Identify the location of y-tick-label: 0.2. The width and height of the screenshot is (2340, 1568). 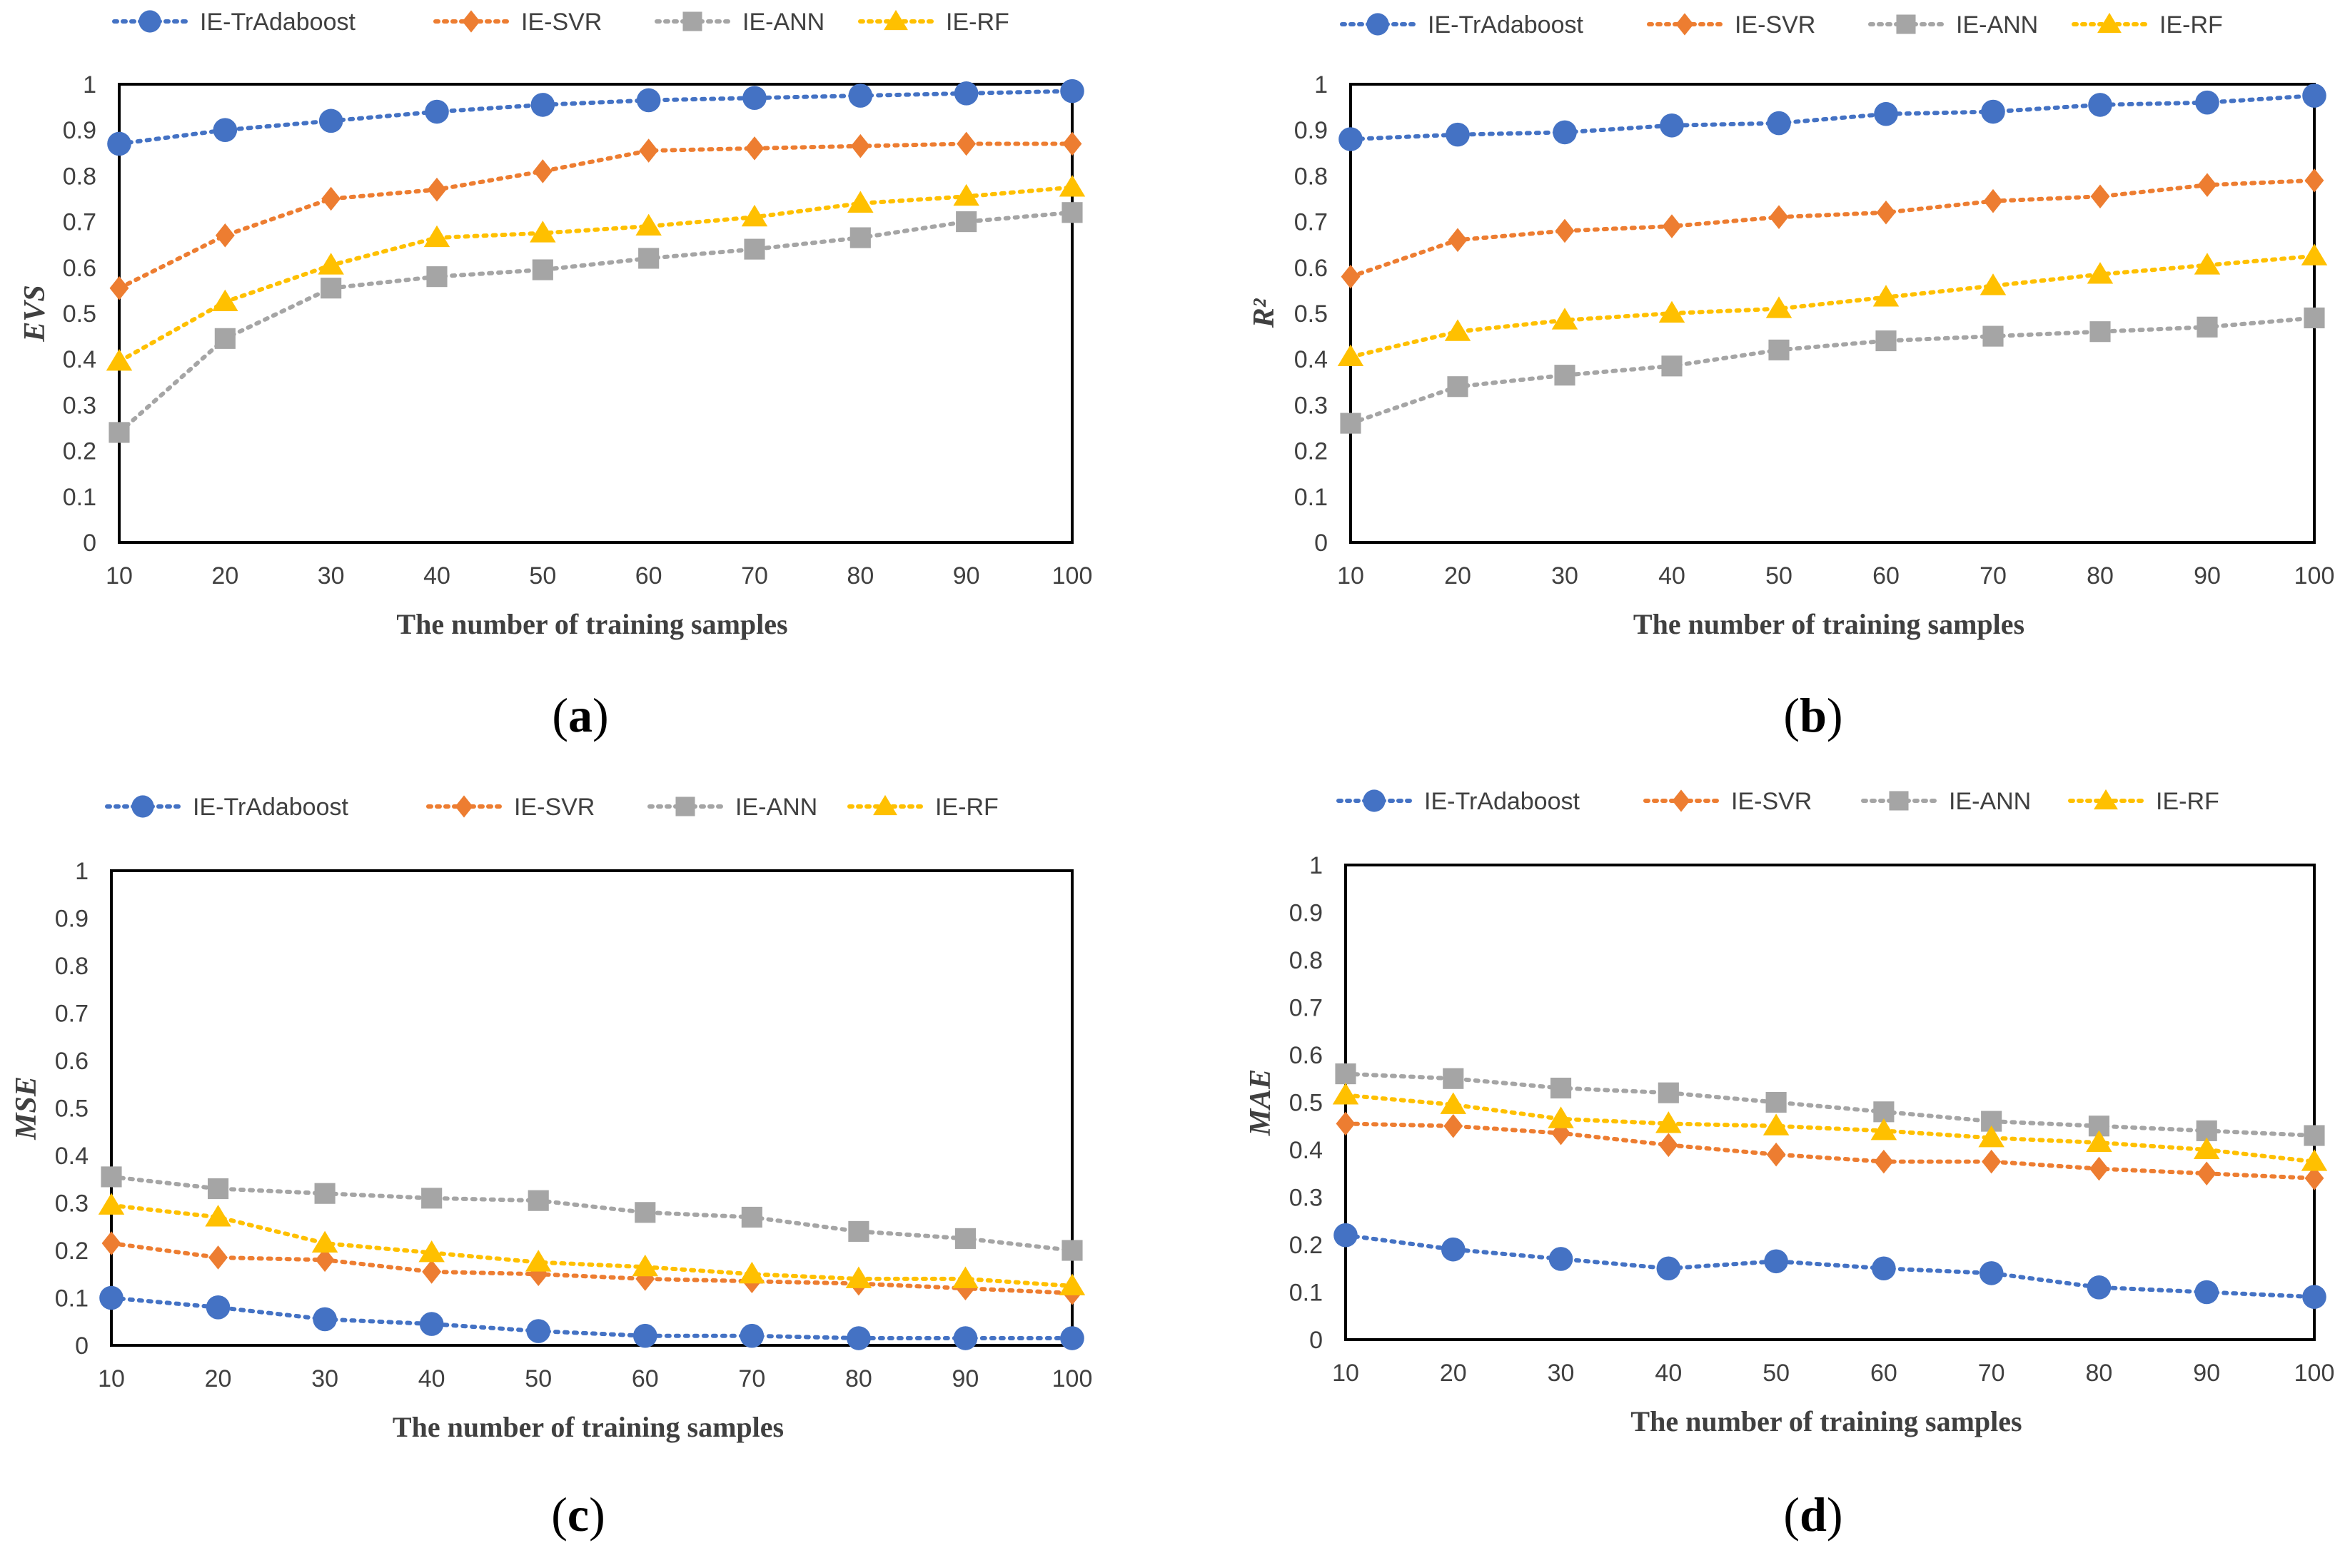
(72, 1251).